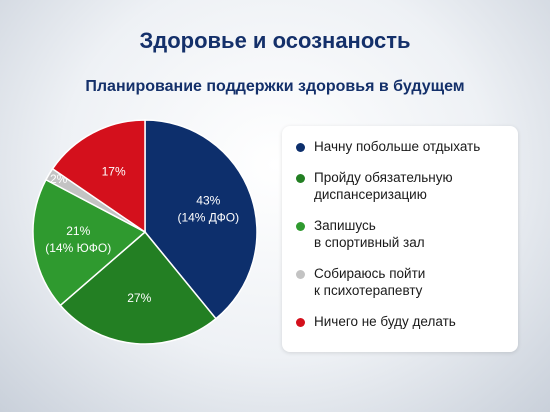 The height and width of the screenshot is (412, 550). I want to click on legend-item: Ничего не буду делать, so click(402, 321).